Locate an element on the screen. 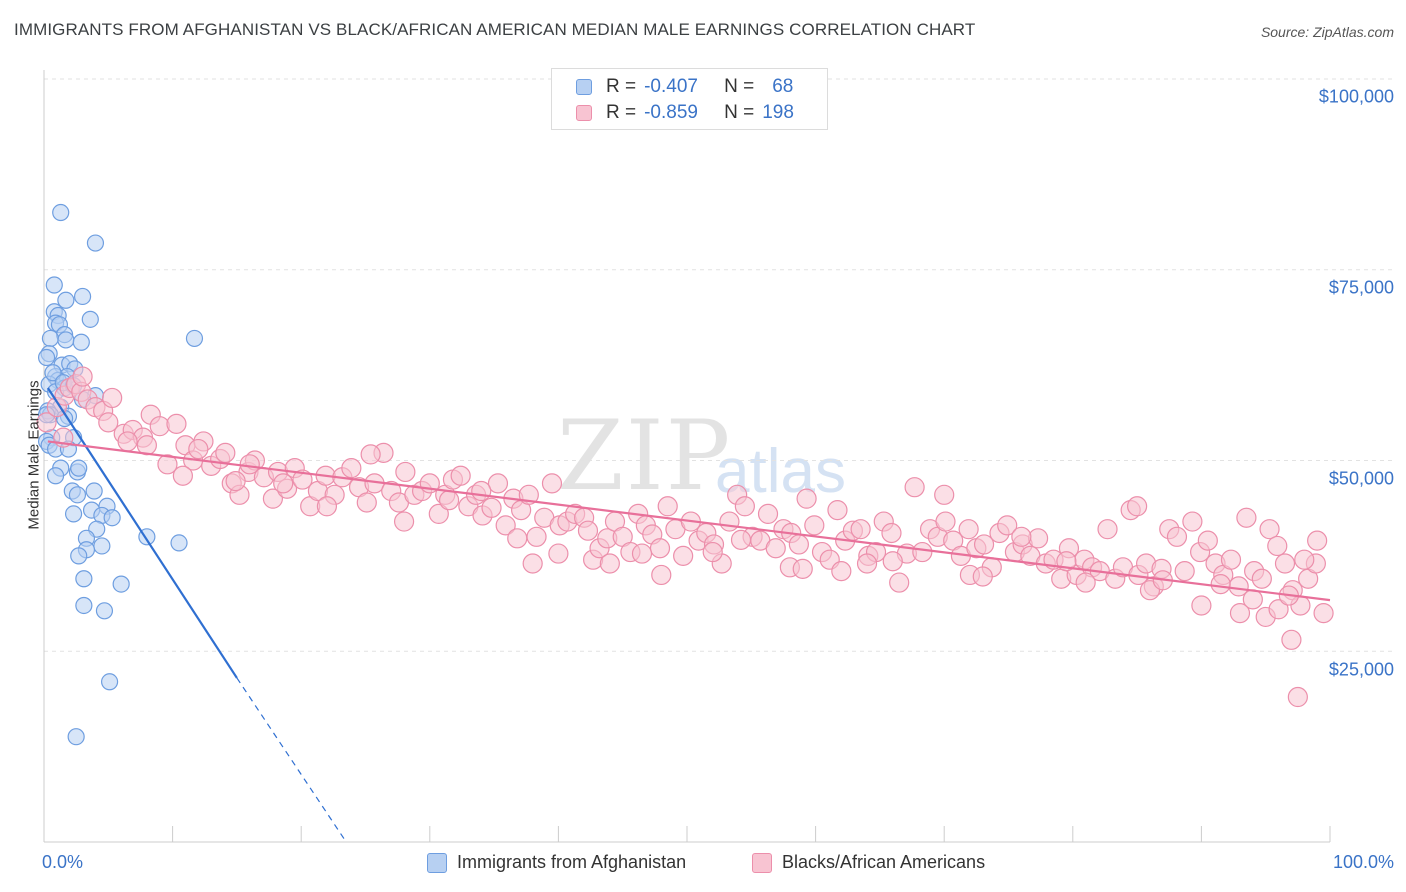  legend-item-afghanistan: Immigrants from Afghanistan is located at coordinates (556, 862).